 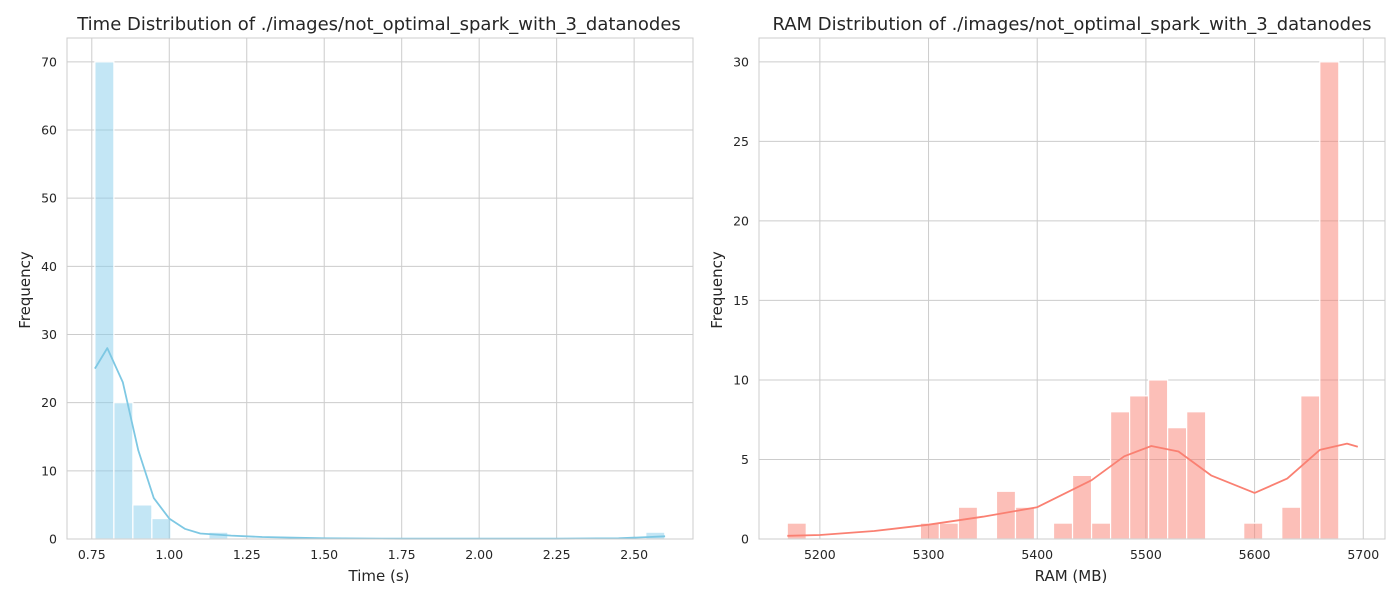 I want to click on time-x-tick-label: 1.00, so click(x=169, y=554).